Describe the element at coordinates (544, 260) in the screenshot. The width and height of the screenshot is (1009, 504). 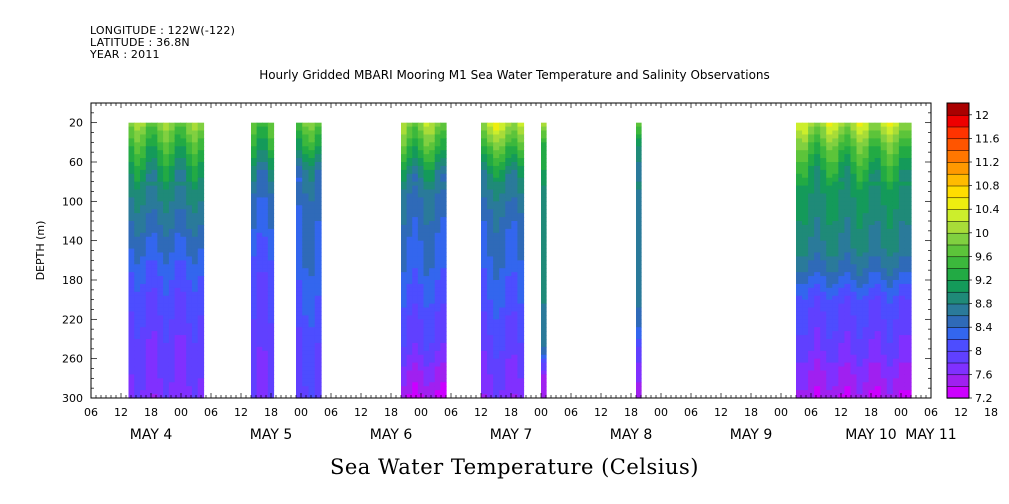
I see `data-segment` at that location.